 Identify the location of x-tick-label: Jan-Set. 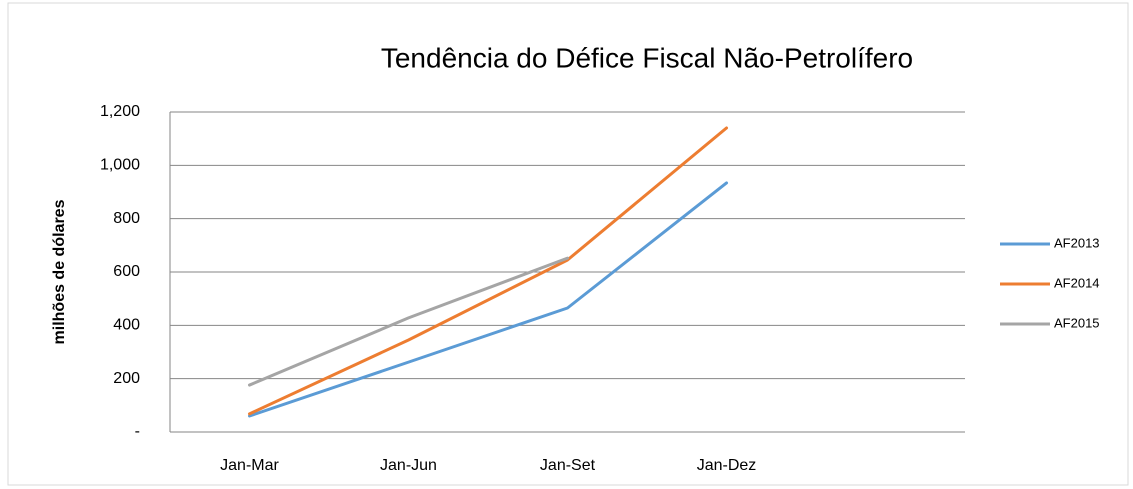
(568, 465).